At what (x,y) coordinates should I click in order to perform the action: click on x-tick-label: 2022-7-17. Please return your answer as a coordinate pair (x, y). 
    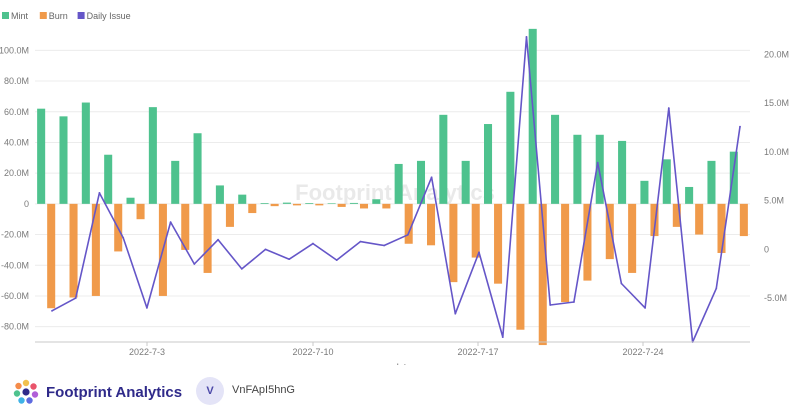
    Looking at the image, I should click on (477, 352).